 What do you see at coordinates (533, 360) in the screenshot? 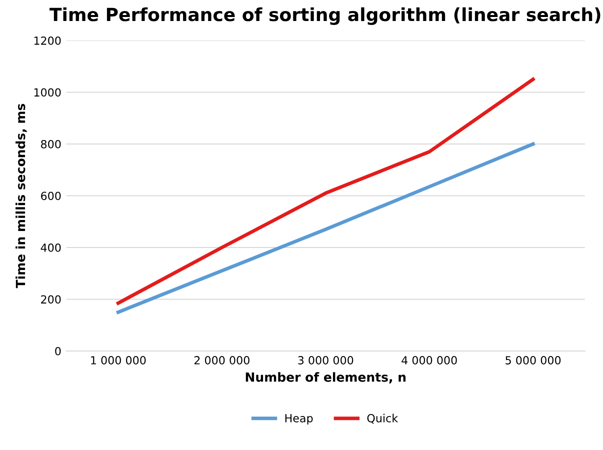
I see `x-tick-label: 5 000 000` at bounding box center [533, 360].